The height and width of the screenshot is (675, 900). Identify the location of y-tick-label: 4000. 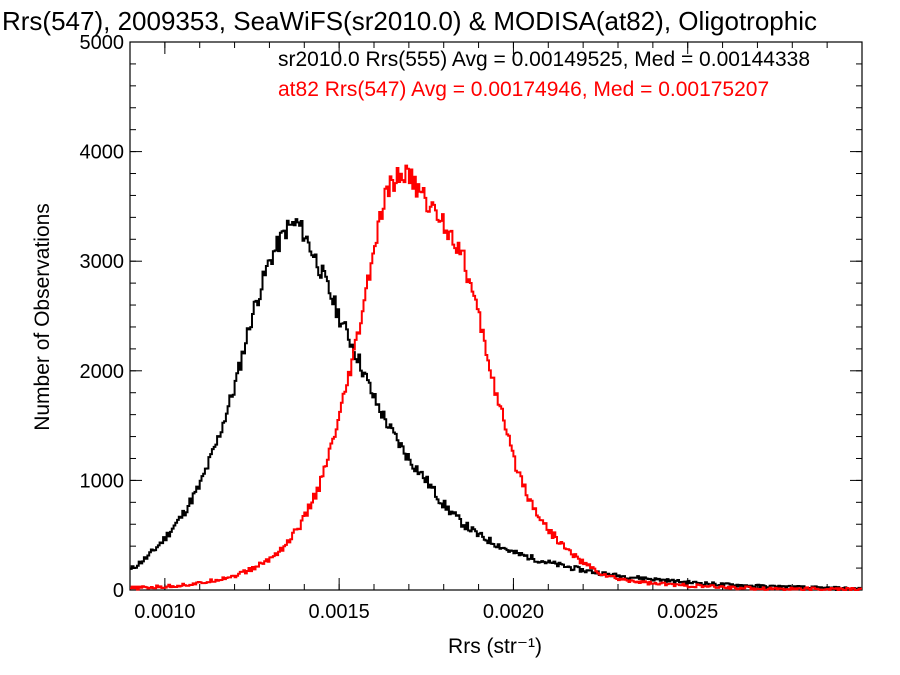
(102, 153).